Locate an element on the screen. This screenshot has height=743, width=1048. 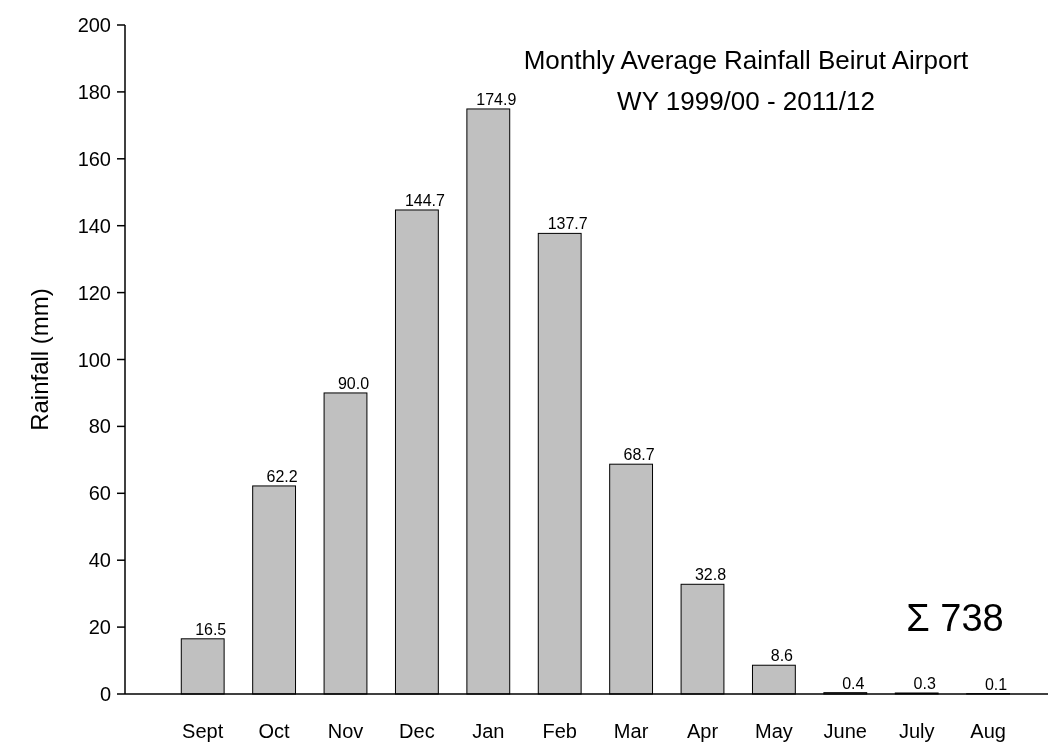
x-tick-label: Nov is located at coordinates (345, 731).